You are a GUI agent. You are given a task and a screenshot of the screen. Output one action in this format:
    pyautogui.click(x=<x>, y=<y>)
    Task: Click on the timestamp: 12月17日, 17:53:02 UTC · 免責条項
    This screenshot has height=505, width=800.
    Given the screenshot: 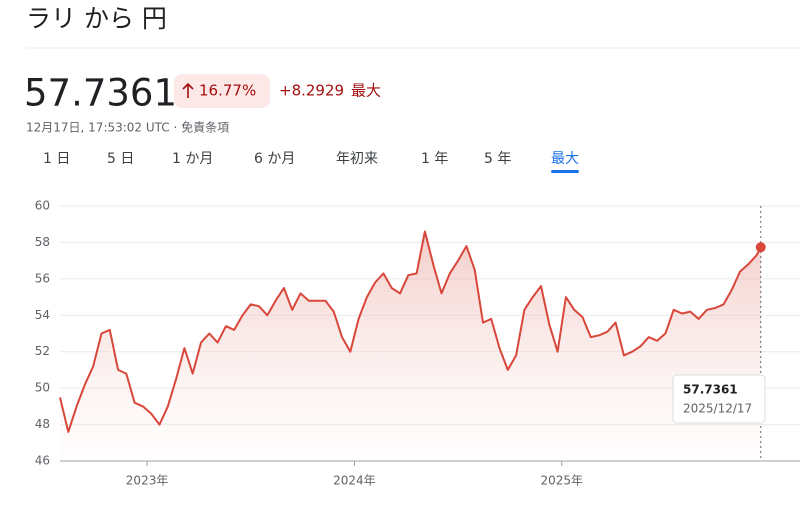 What is the action you would take?
    pyautogui.click(x=127, y=127)
    